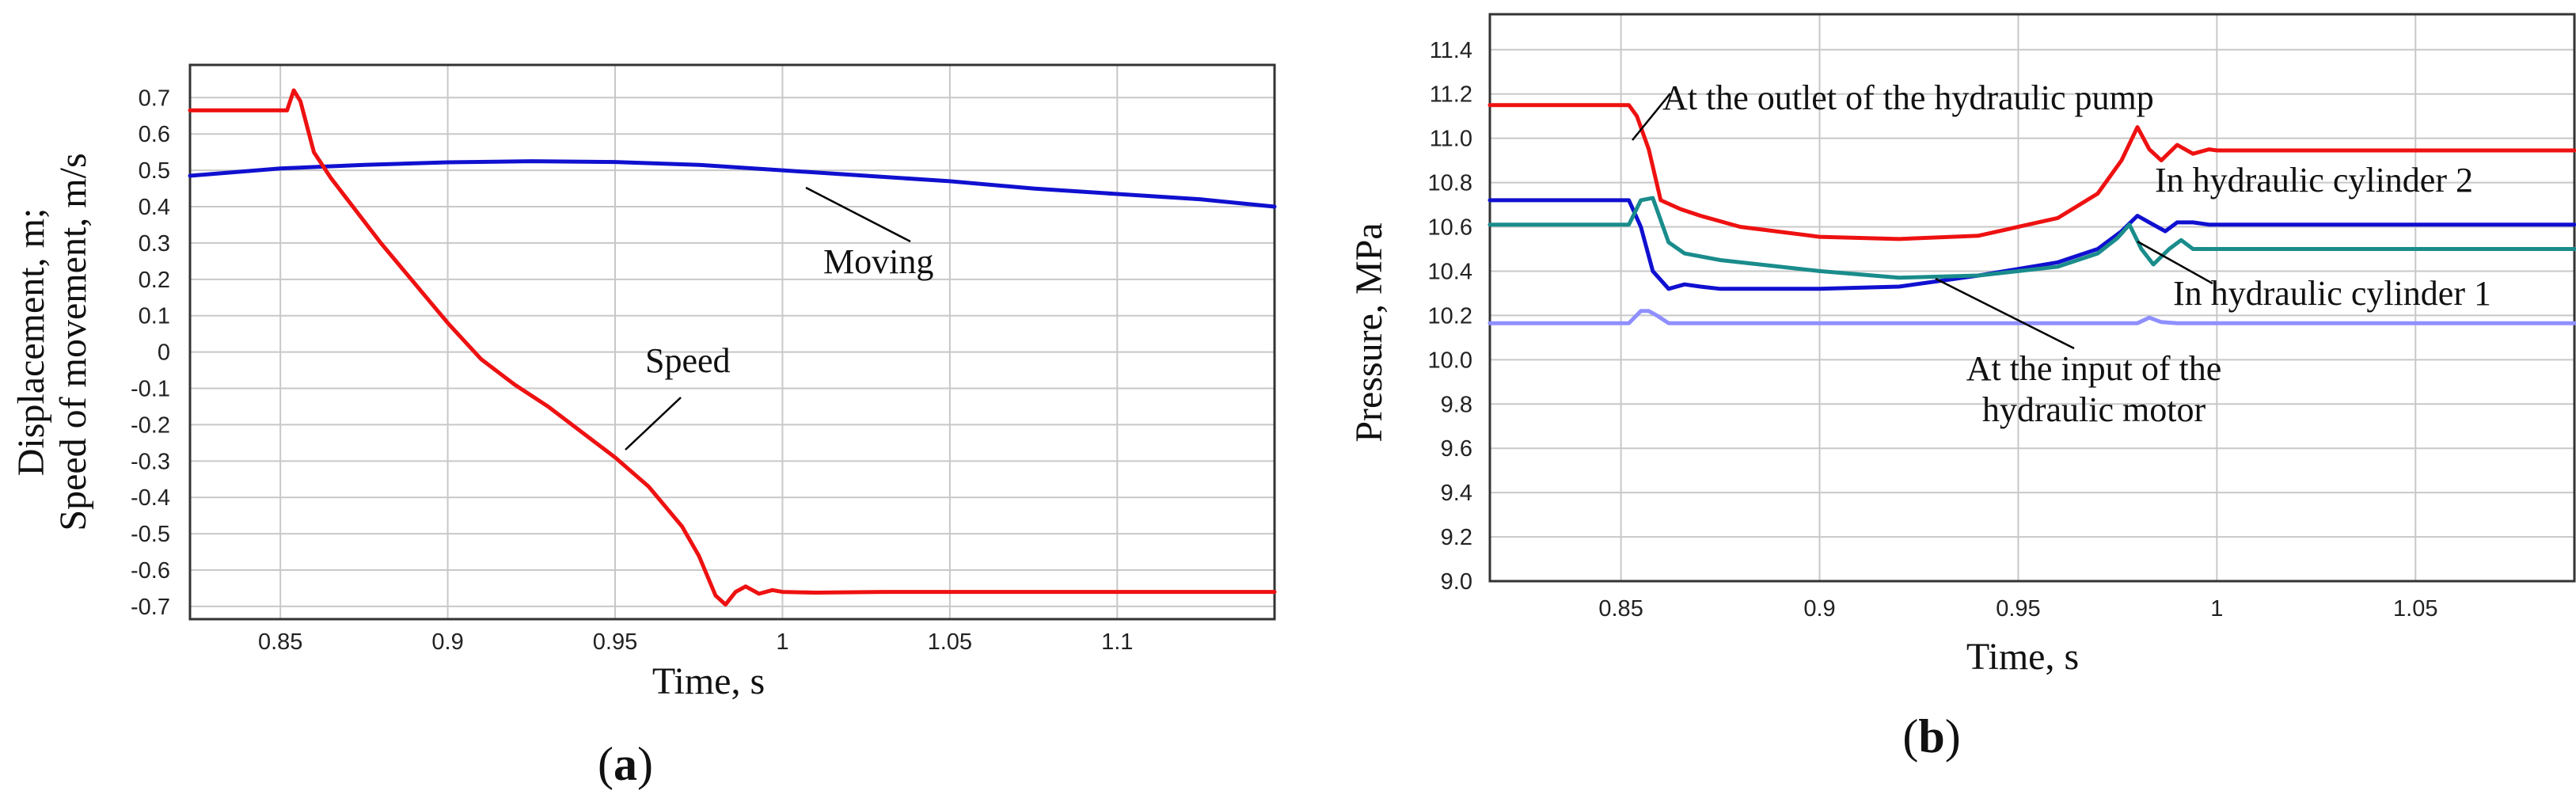  What do you see at coordinates (2332, 293) in the screenshot?
I see `chart-b-annotation-label: In hydraulic cylinder 1` at bounding box center [2332, 293].